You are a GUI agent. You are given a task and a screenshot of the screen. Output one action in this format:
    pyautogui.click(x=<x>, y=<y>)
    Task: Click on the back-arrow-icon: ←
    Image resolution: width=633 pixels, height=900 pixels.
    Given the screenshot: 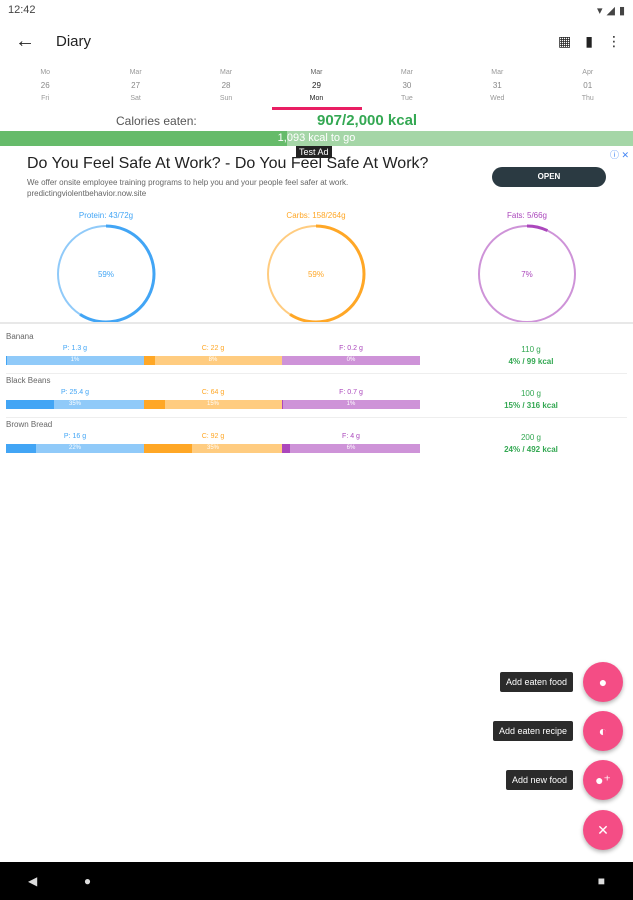 What is the action you would take?
    pyautogui.click(x=25, y=40)
    